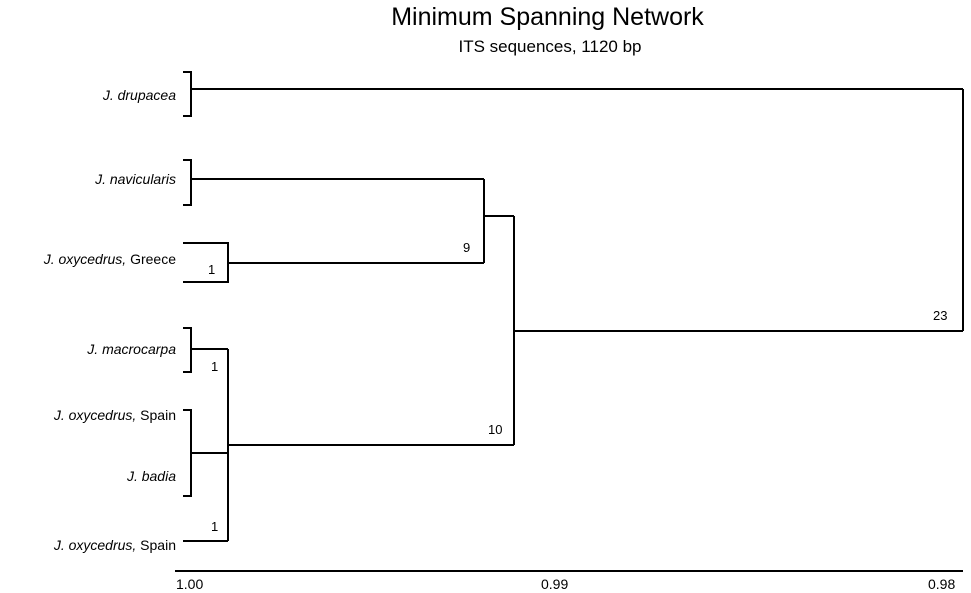 The width and height of the screenshot is (971, 593). I want to click on diagram-title: Minimum Spanning Network, so click(547, 17).